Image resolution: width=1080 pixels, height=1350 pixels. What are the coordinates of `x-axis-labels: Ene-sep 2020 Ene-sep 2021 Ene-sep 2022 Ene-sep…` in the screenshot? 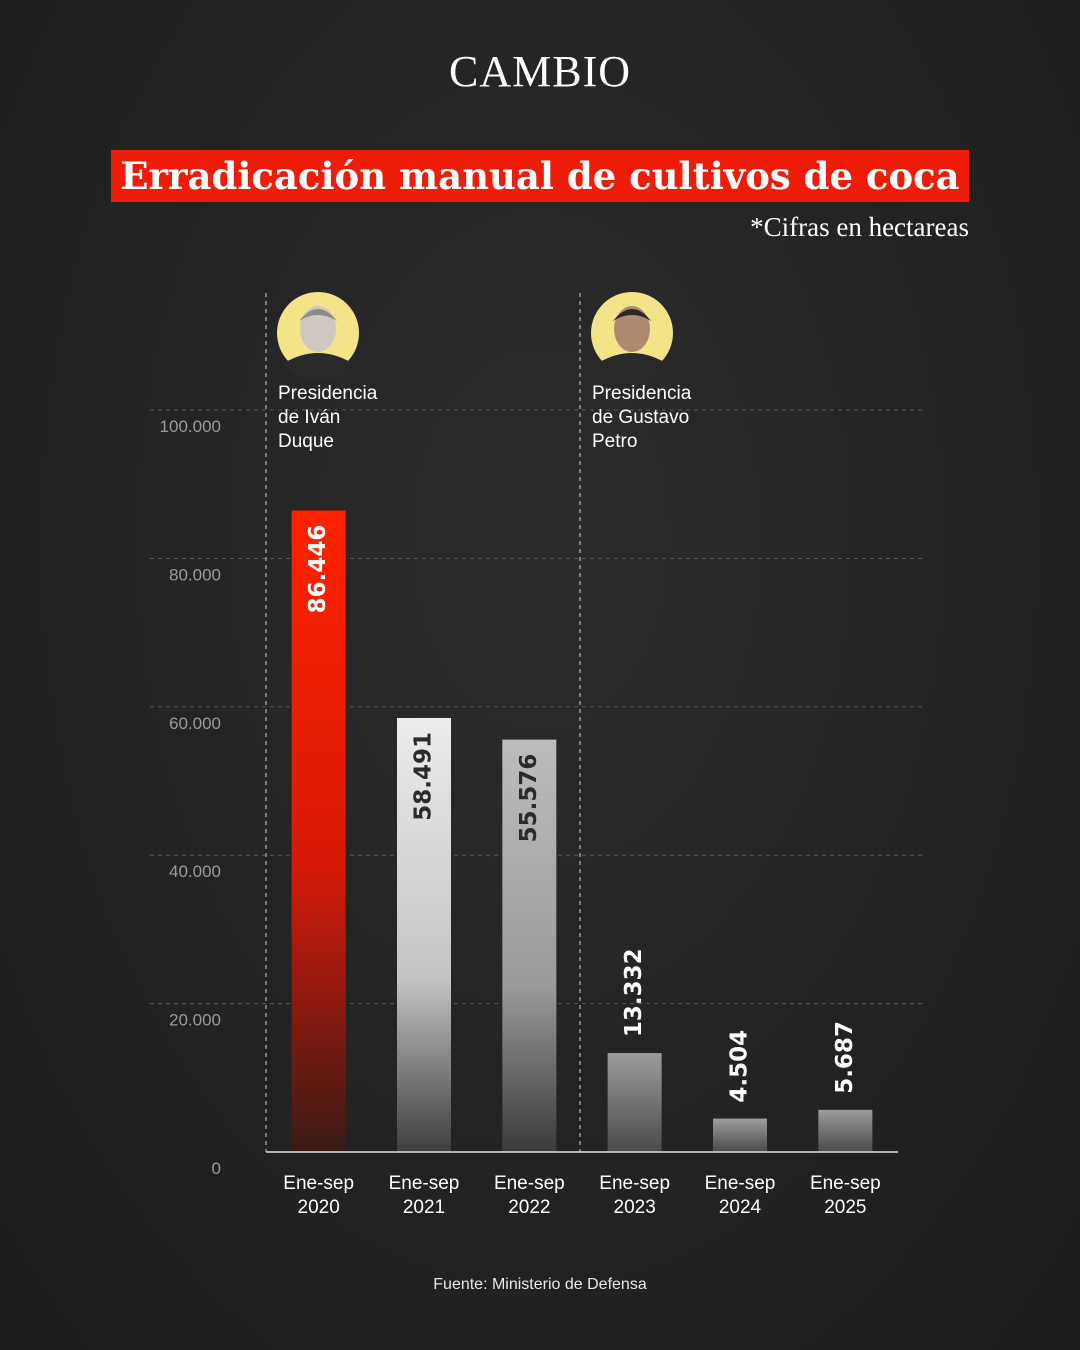 It's located at (581, 1195).